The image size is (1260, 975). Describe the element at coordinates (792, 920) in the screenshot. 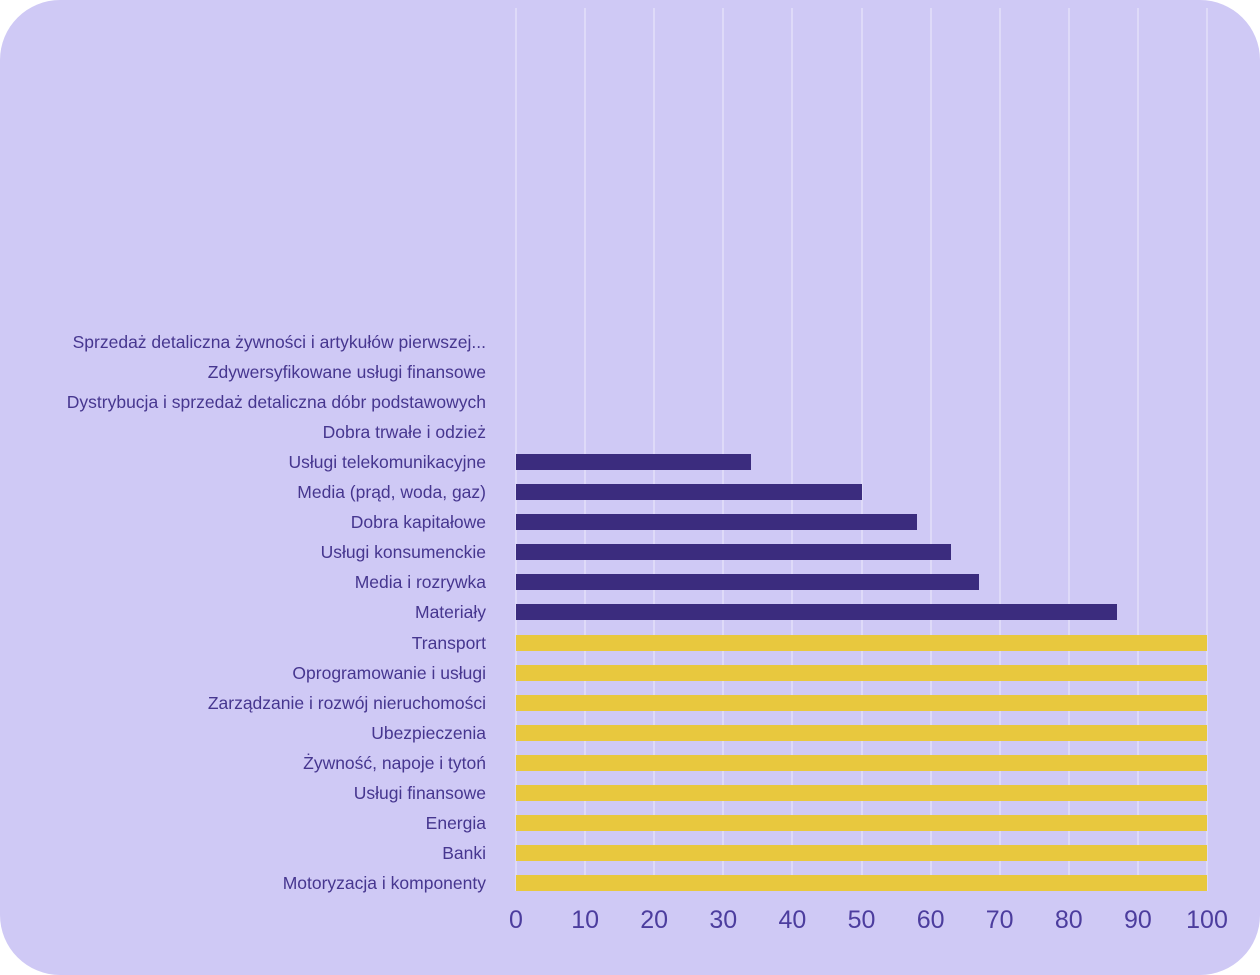

I see `x-tick-label-40: 40` at that location.